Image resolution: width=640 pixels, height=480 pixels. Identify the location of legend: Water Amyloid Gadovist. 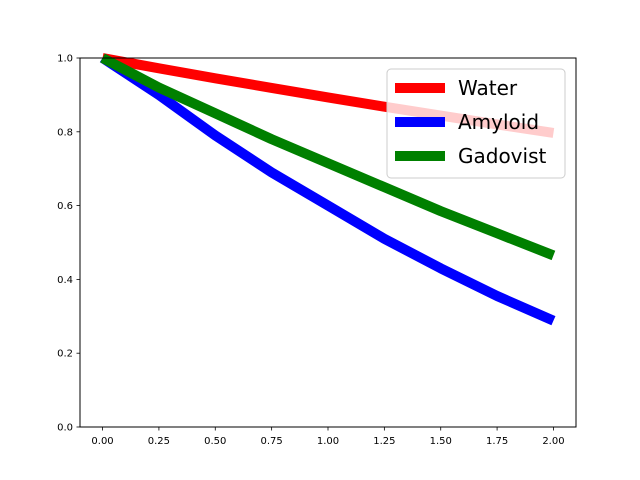
(476, 123).